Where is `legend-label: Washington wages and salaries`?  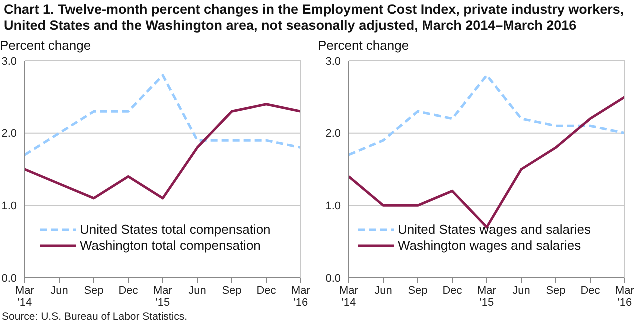
legend-label: Washington wages and salaries is located at coordinates (490, 246).